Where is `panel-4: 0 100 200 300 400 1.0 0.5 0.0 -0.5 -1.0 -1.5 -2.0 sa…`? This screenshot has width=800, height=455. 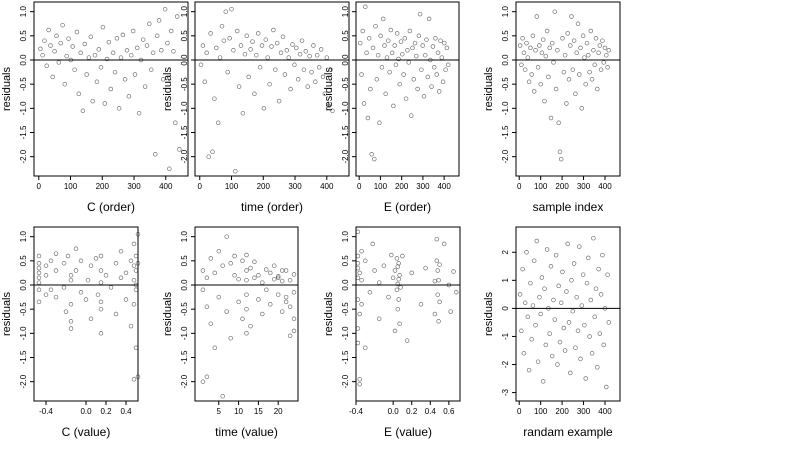 panel-4: 0 100 200 300 400 1.0 0.5 0.0 -0.5 -1.0 -1.5 -2.0 sa… is located at coordinates (552, 107).